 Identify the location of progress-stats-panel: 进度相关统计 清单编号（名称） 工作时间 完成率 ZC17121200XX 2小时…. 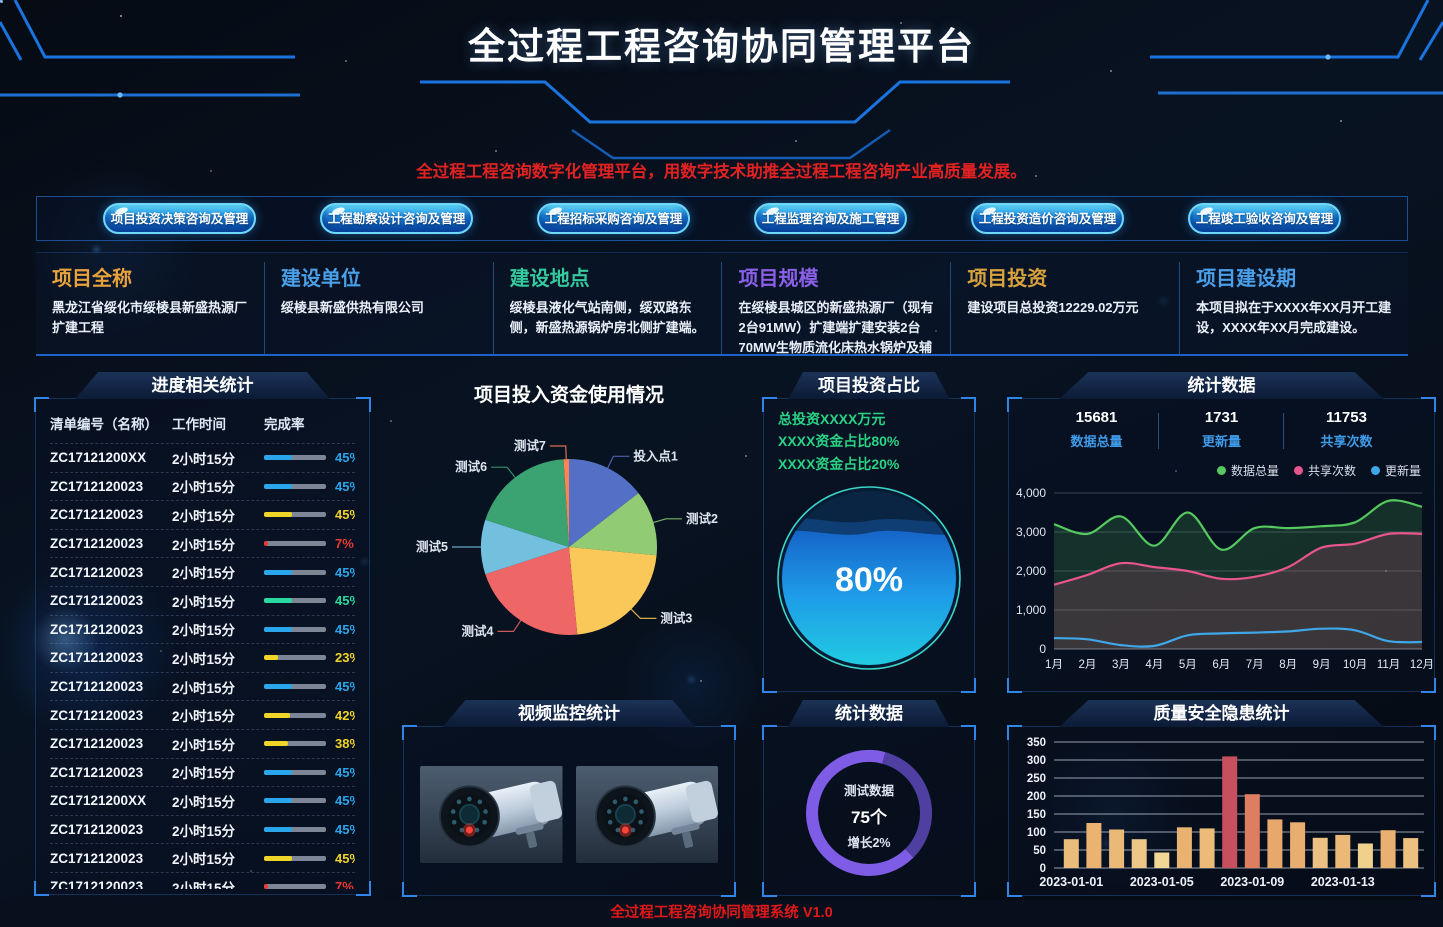
(202, 634).